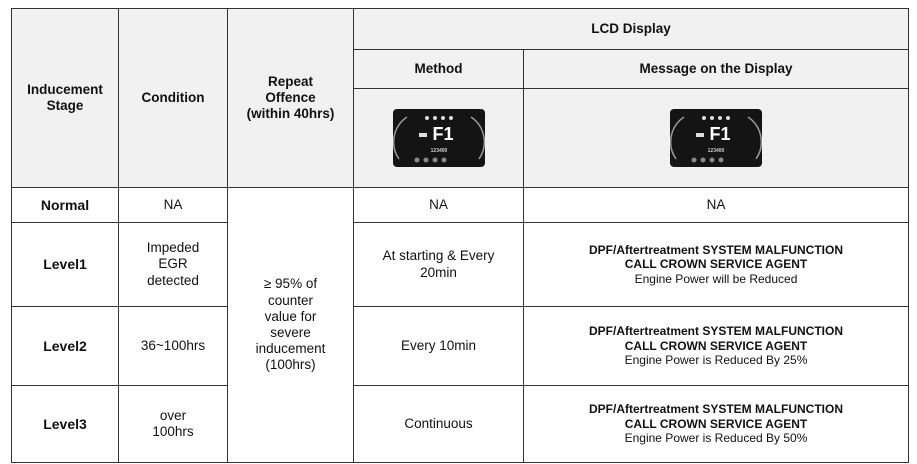 The height and width of the screenshot is (464, 917). What do you see at coordinates (173, 280) in the screenshot?
I see `cell-text: detected` at bounding box center [173, 280].